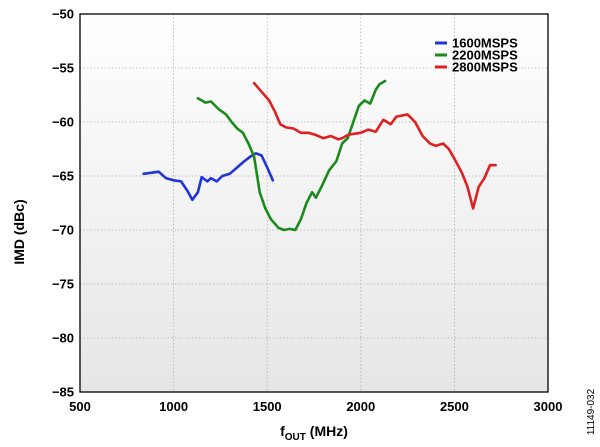 The image size is (600, 447). I want to click on y-tick-label: −70, so click(63, 230).